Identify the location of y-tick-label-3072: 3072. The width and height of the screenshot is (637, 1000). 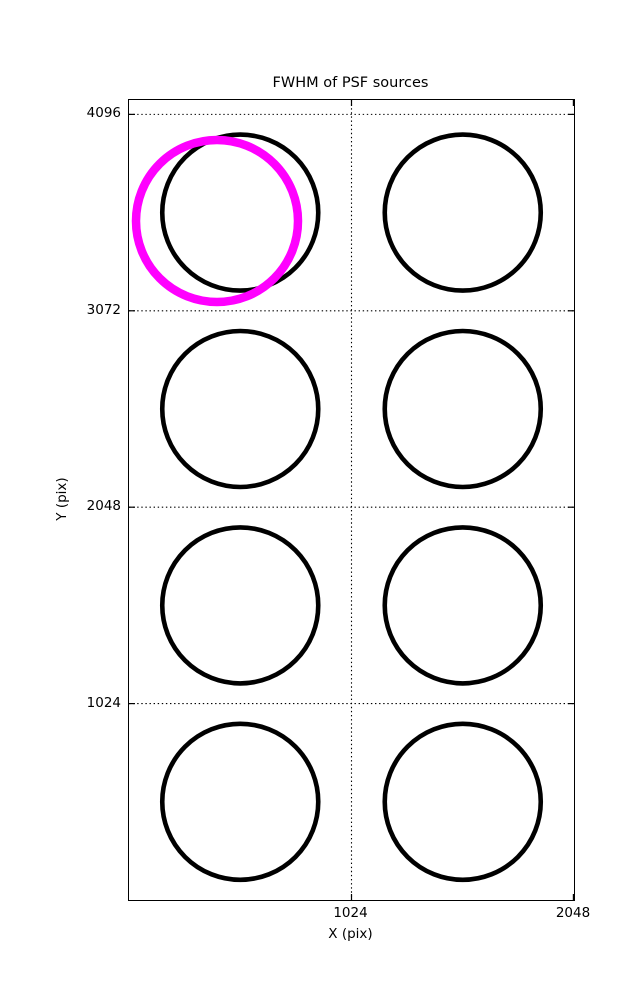
(103, 309).